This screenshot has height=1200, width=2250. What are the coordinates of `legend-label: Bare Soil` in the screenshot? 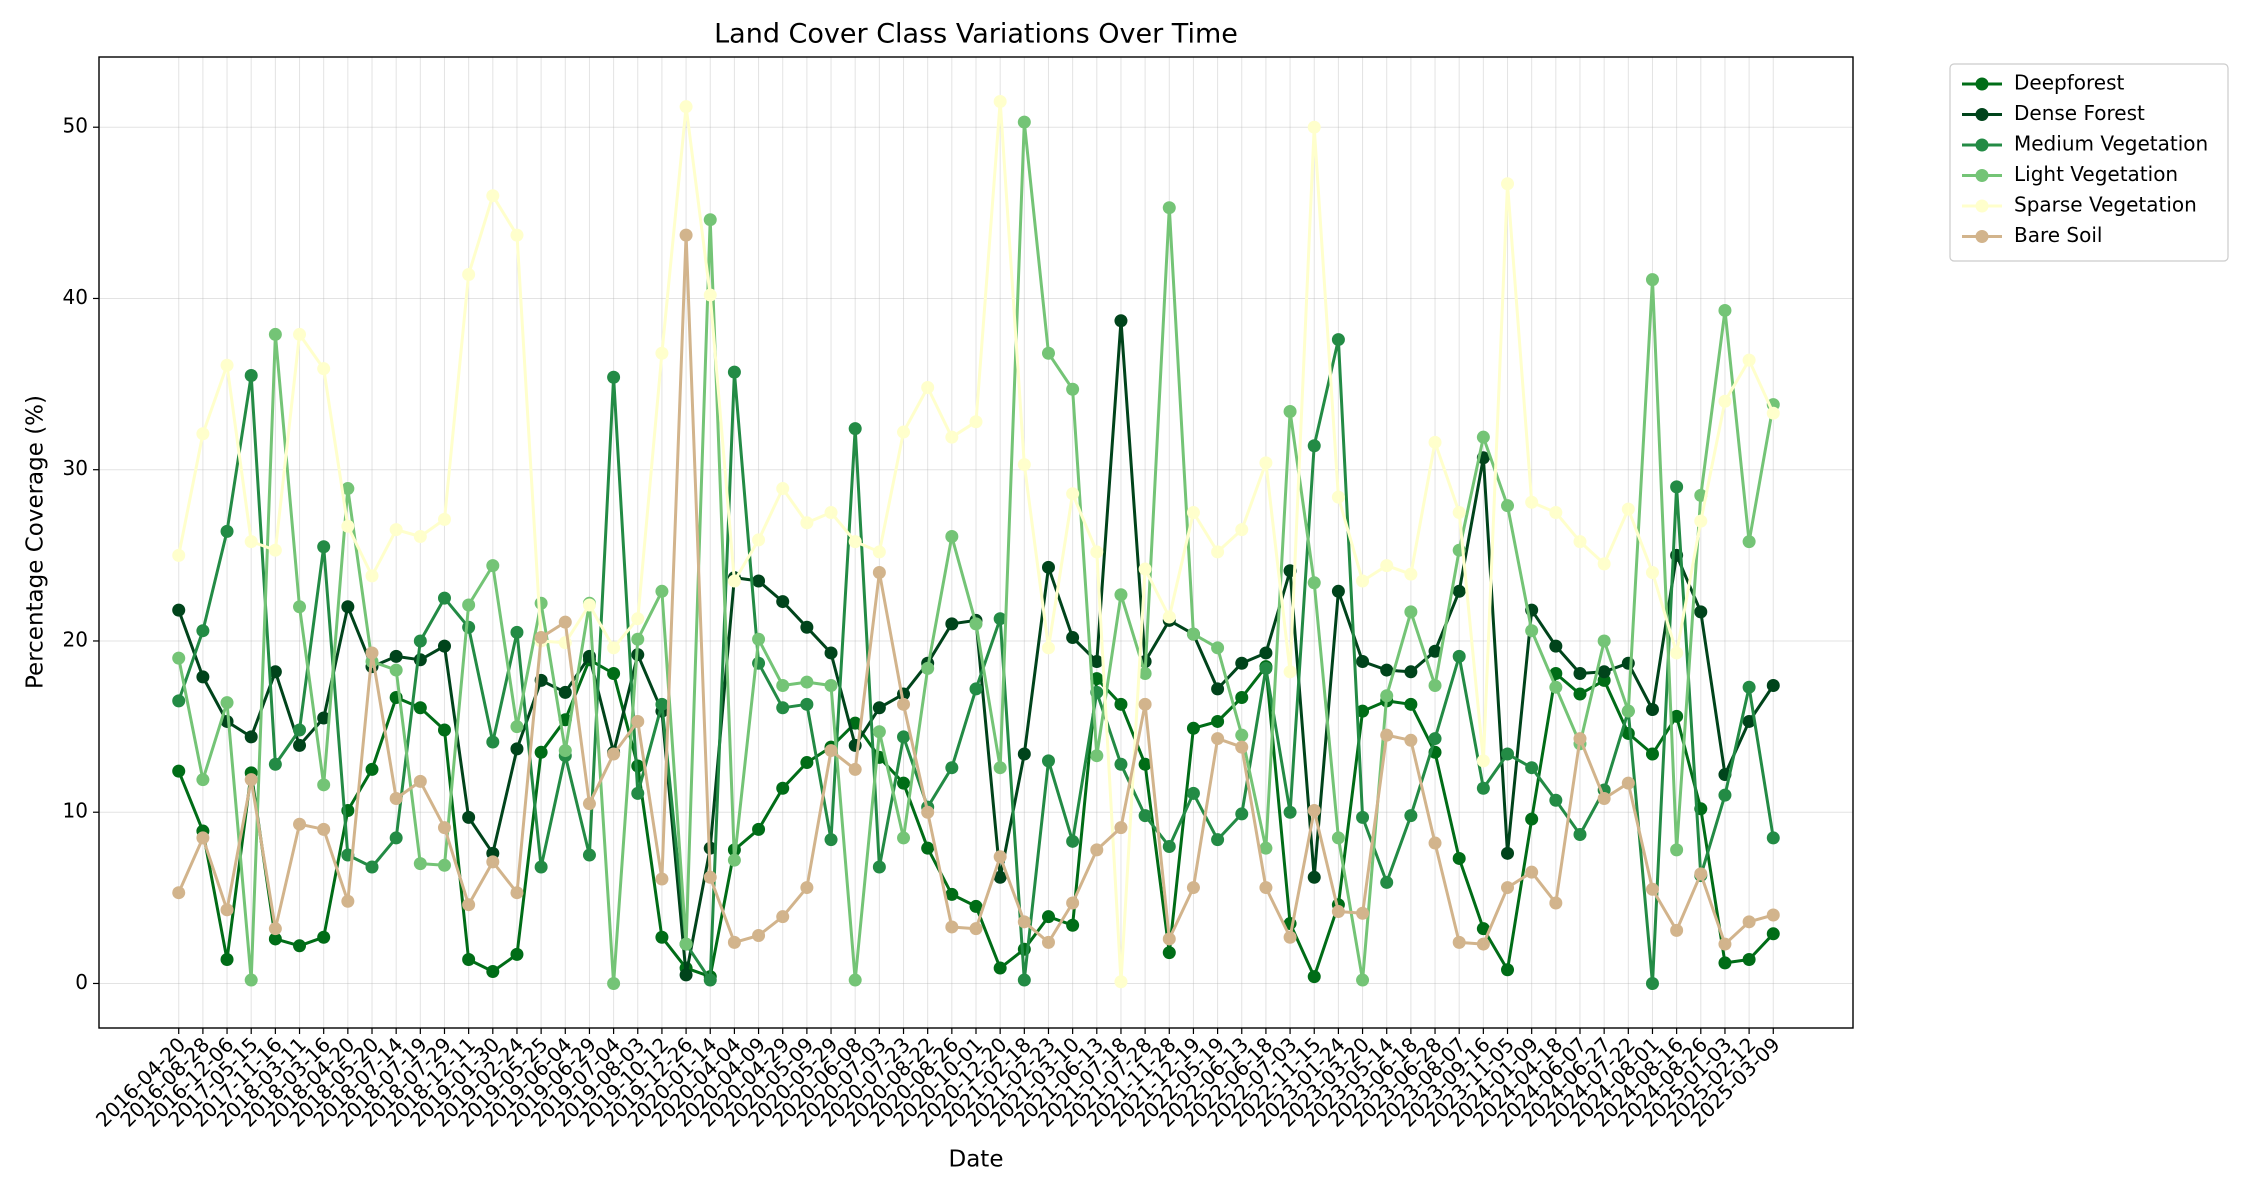 It's located at (2058, 235).